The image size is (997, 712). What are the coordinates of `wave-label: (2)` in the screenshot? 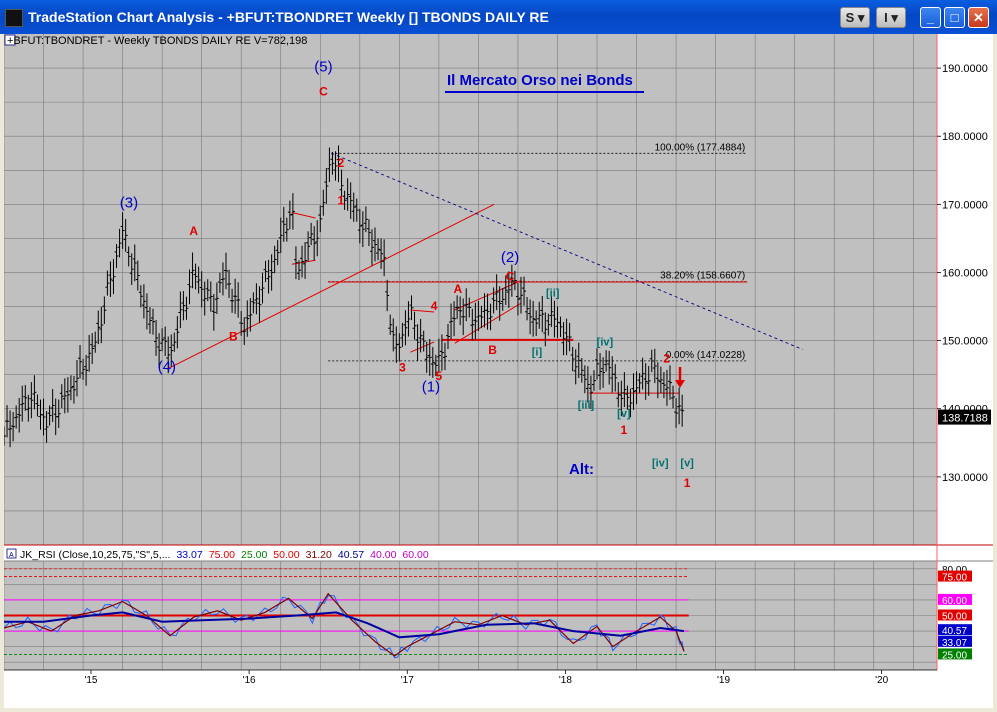 It's located at (510, 257).